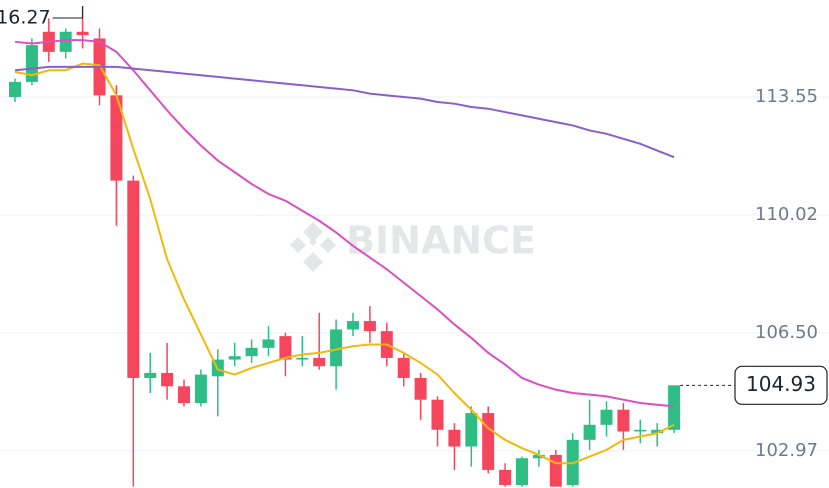  Describe the element at coordinates (25, 18) in the screenshot. I see `high-label: 116.27` at that location.